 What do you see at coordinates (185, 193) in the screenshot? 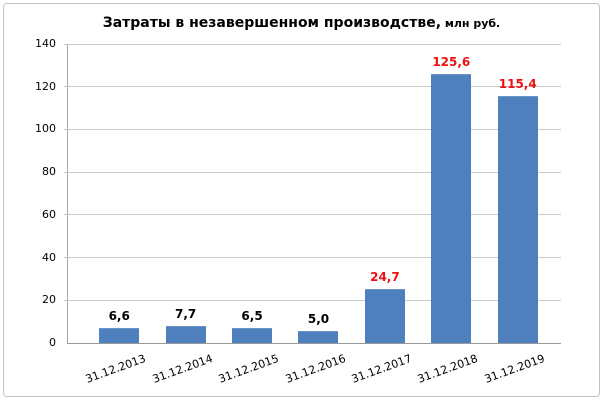
I see `bar-slot: 7,7` at bounding box center [185, 193].